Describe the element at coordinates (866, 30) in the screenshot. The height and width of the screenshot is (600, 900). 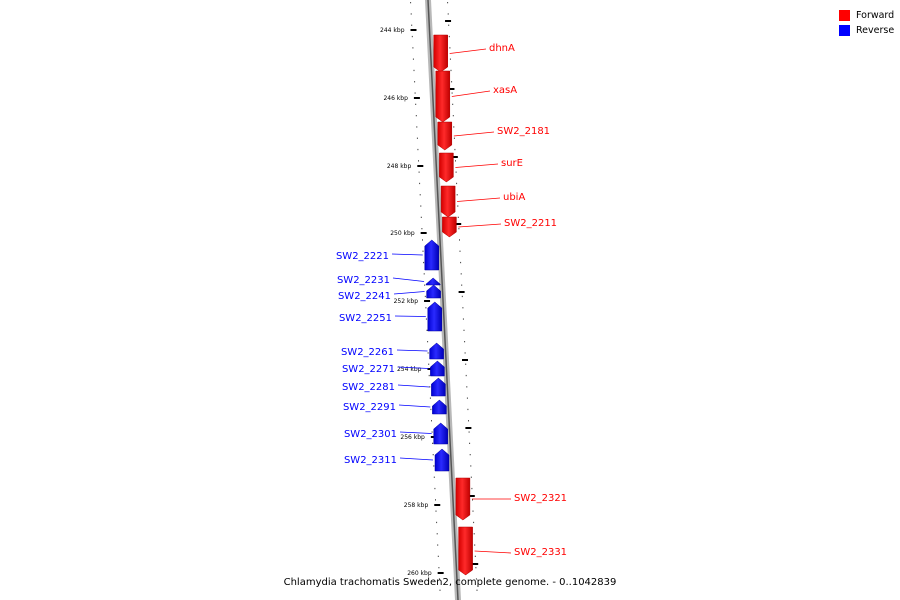
I see `legend-item-reverse: Reverse` at that location.